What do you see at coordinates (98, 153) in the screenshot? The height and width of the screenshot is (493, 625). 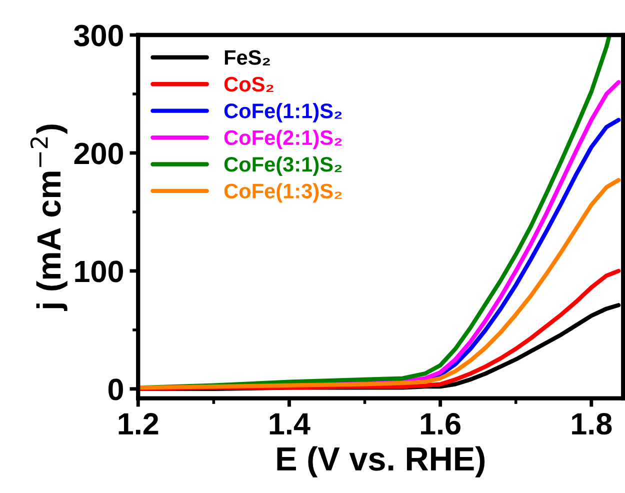 I see `y-tick-label: 200` at bounding box center [98, 153].